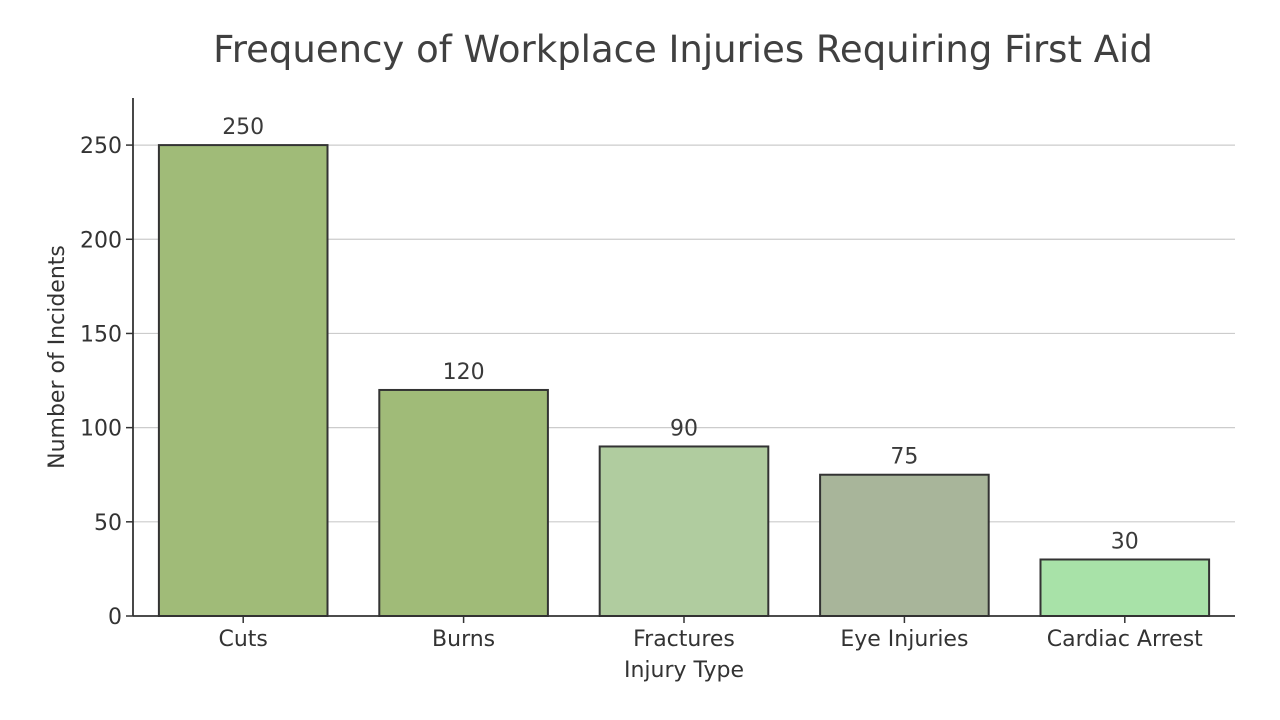 Image resolution: width=1280 pixels, height=720 pixels. I want to click on y-tick-label: 250, so click(101, 146).